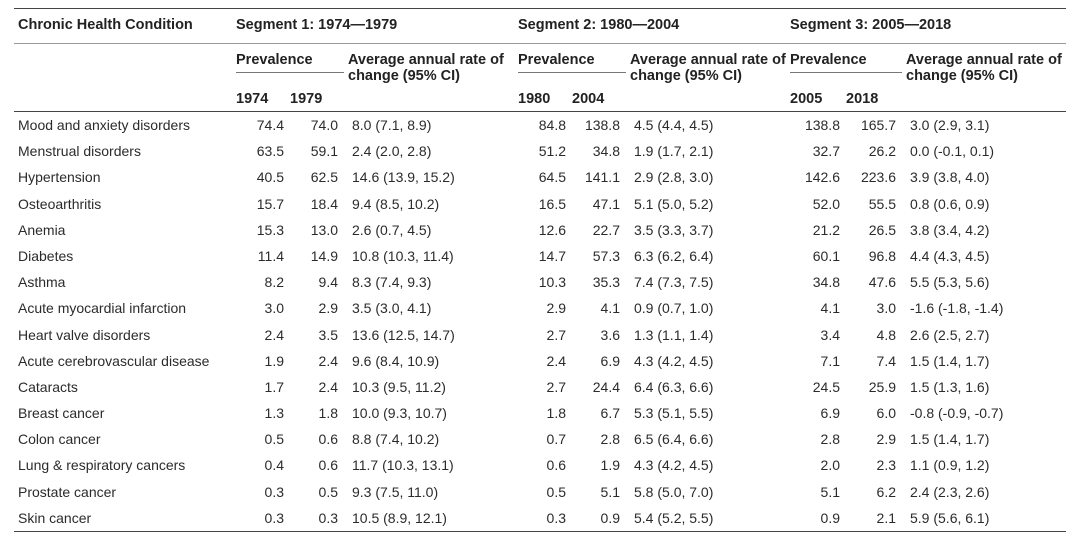  Describe the element at coordinates (606, 282) in the screenshot. I see `prevalence-cell: 35.3` at that location.